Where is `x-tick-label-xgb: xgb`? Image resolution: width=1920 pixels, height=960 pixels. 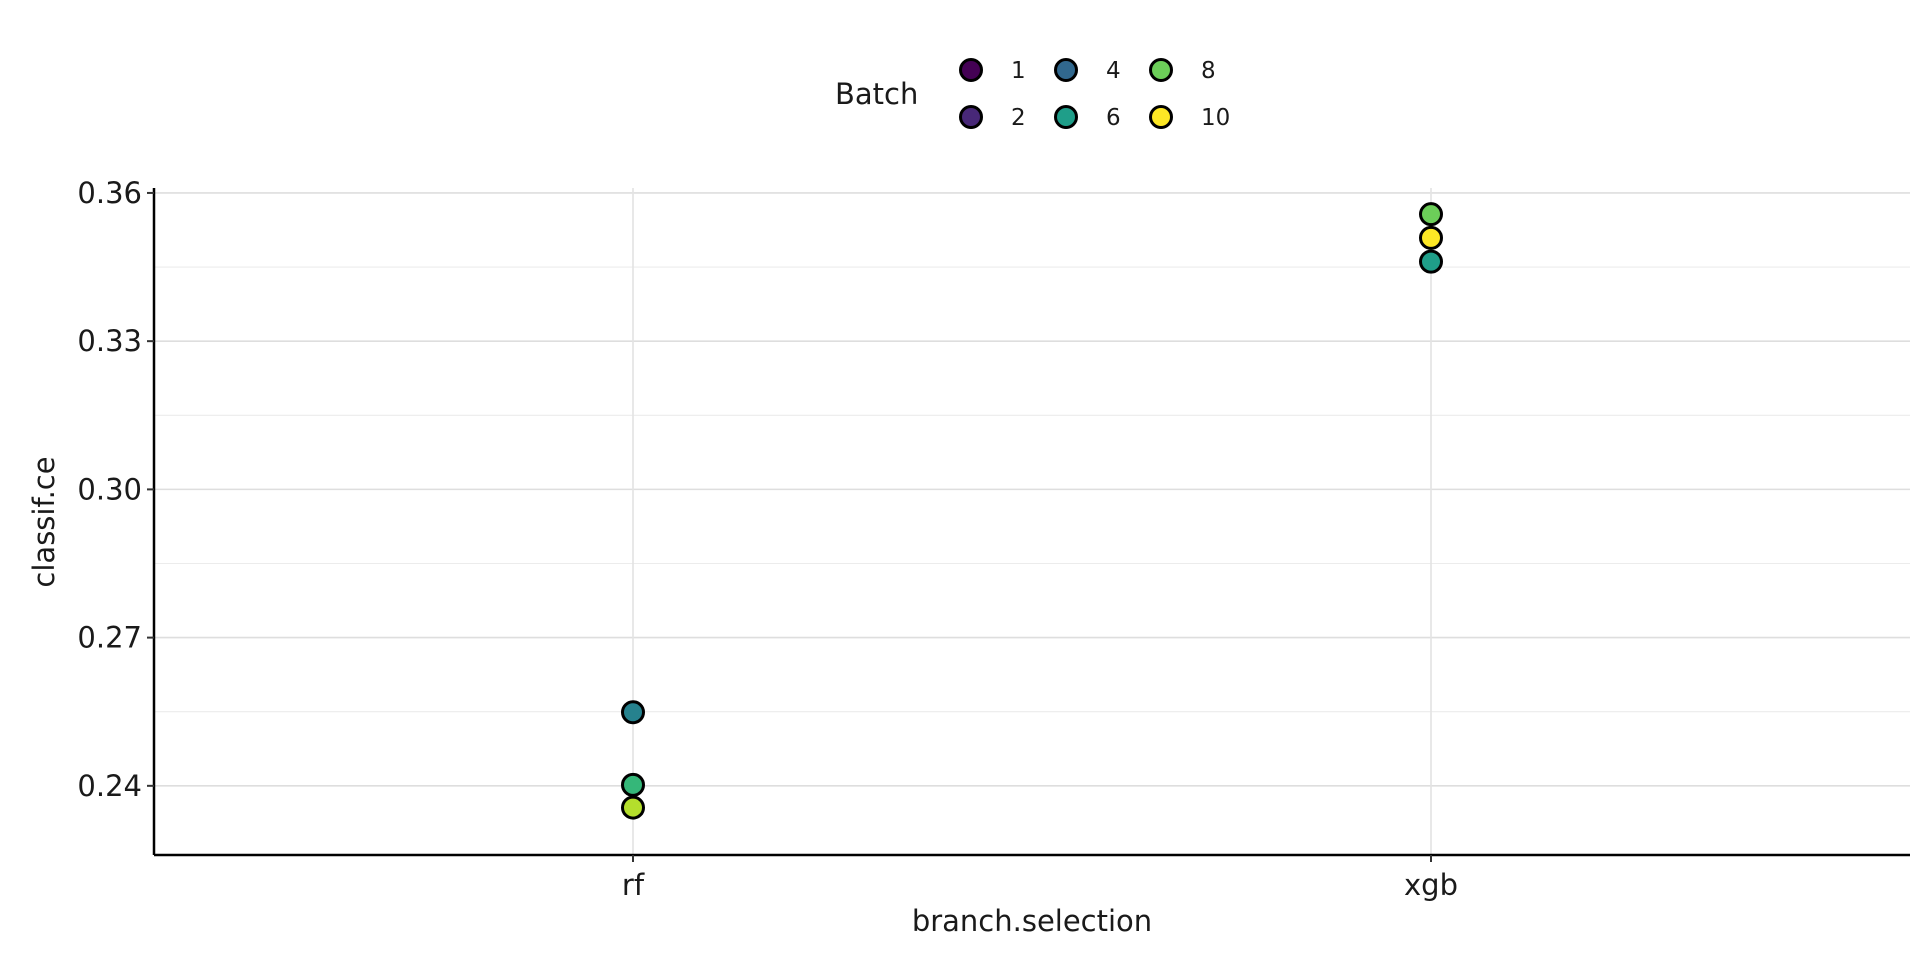 x-tick-label-xgb: xgb is located at coordinates (1431, 885).